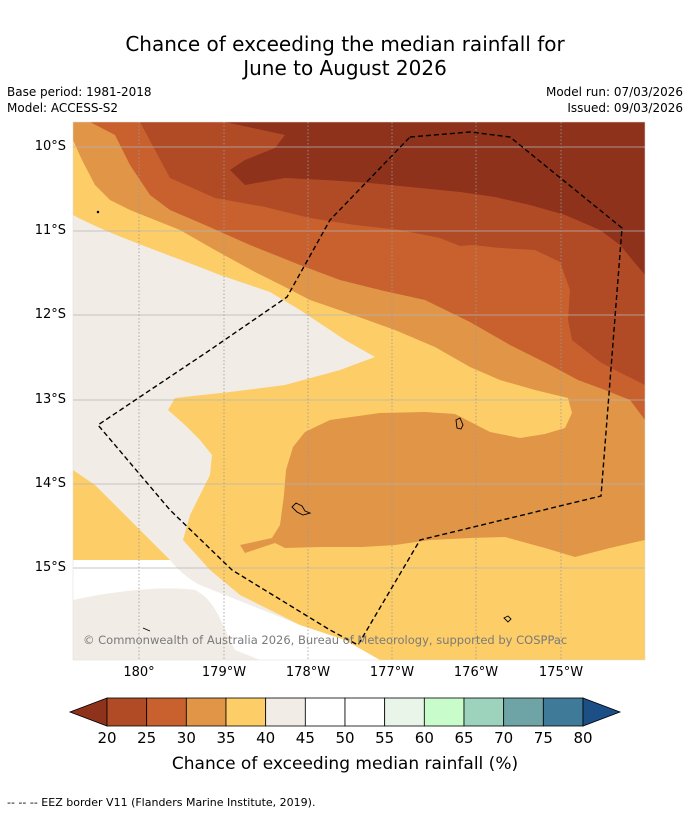 The image size is (690, 816). I want to click on lon-label-175w: 175°W, so click(561, 672).